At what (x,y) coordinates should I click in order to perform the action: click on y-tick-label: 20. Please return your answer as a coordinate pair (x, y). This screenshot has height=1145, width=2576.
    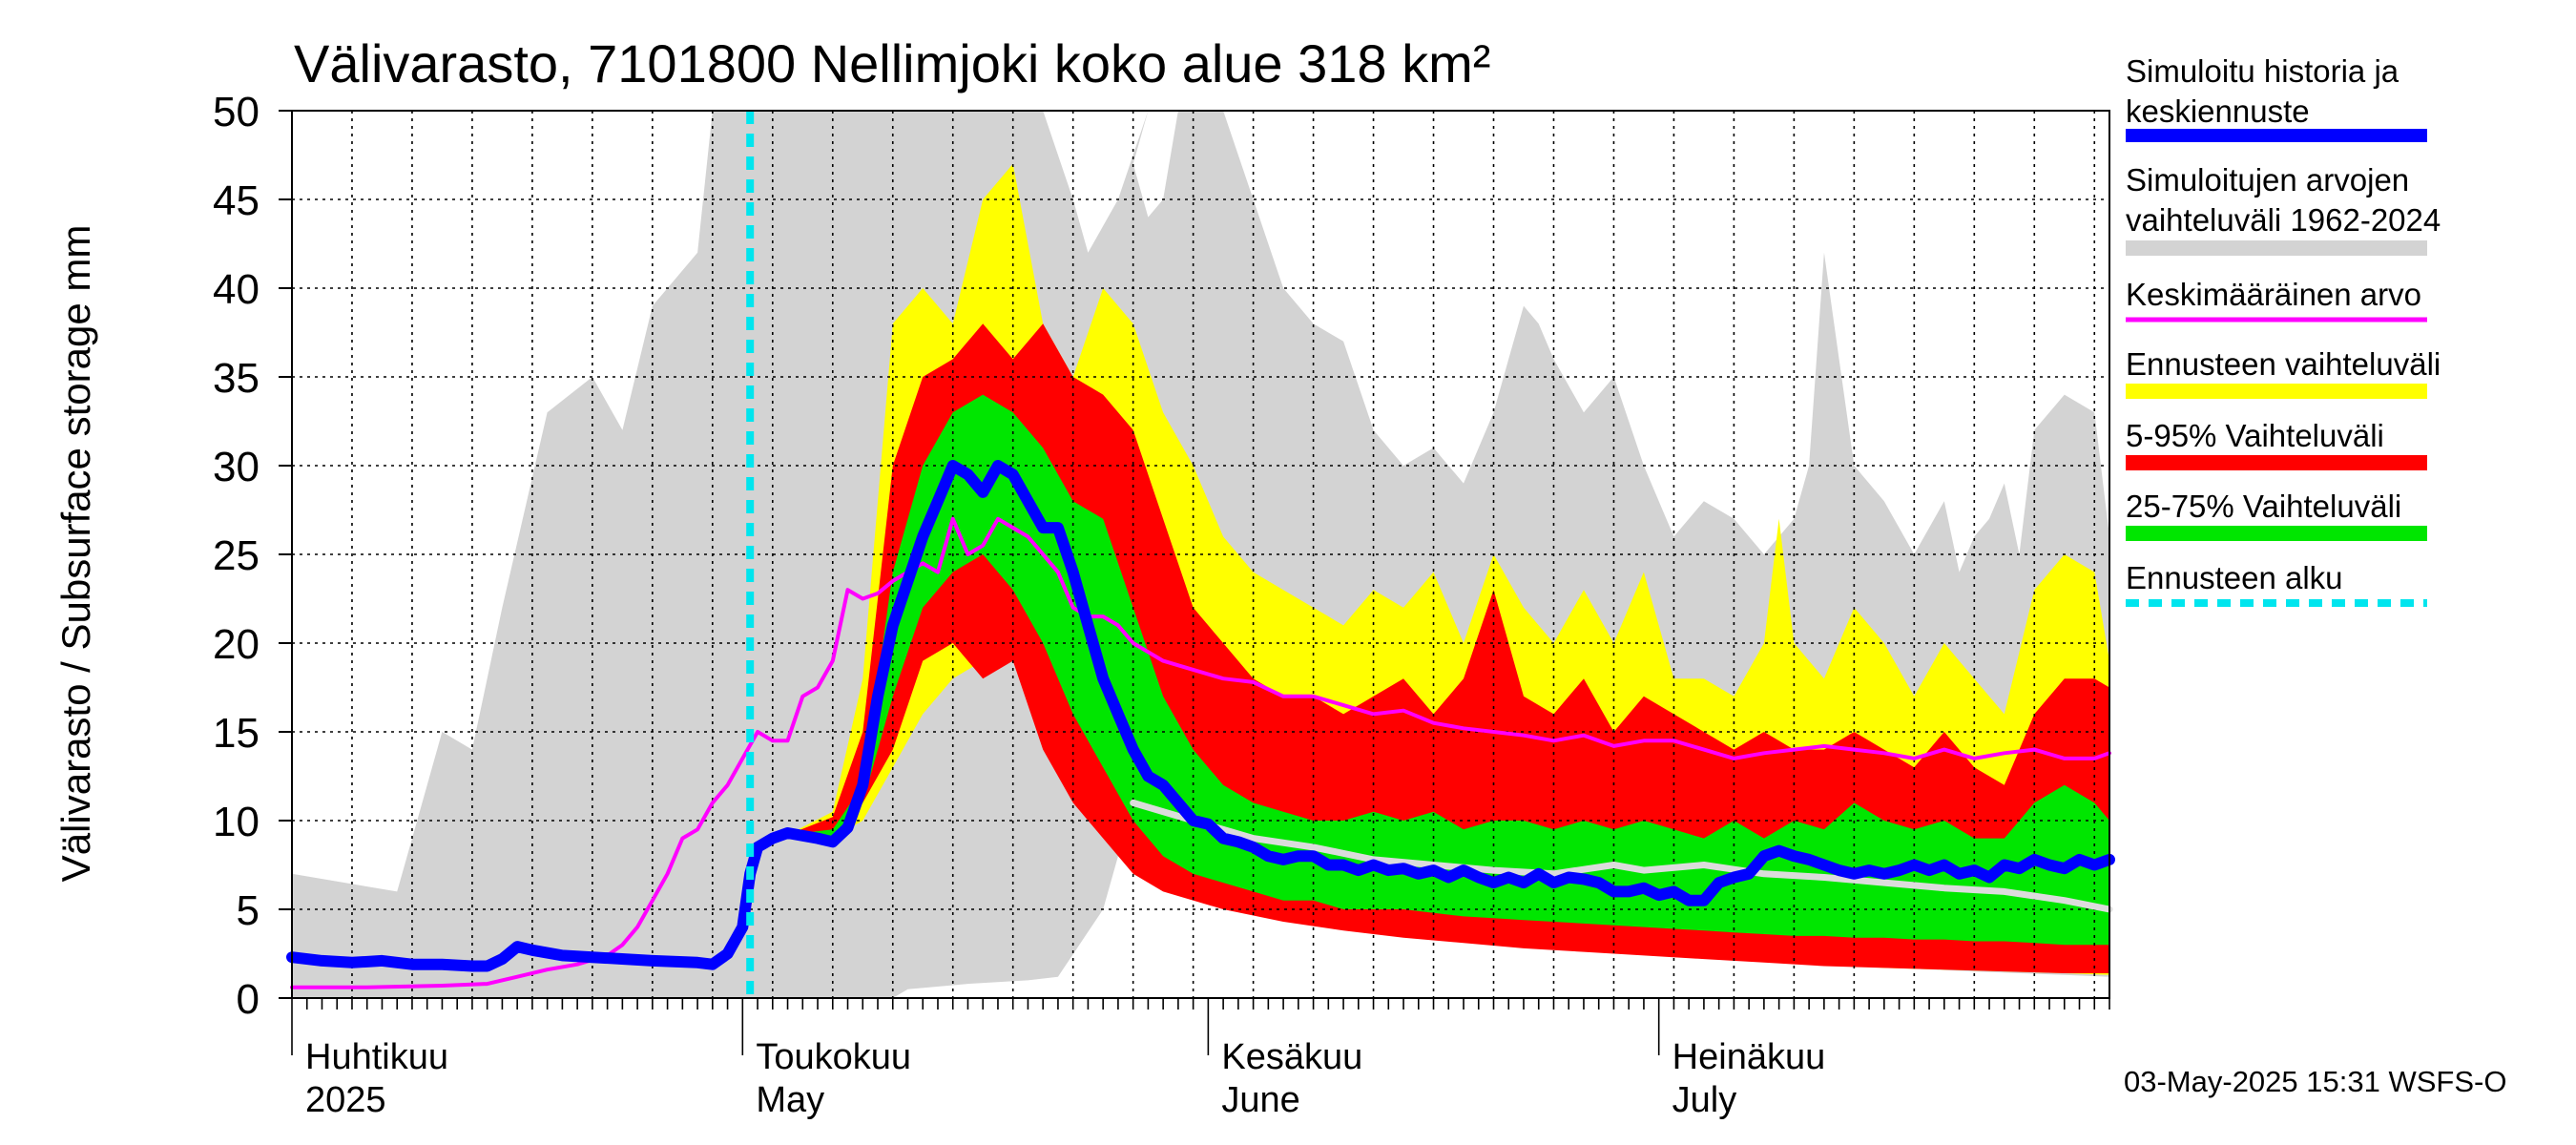
    Looking at the image, I should click on (236, 644).